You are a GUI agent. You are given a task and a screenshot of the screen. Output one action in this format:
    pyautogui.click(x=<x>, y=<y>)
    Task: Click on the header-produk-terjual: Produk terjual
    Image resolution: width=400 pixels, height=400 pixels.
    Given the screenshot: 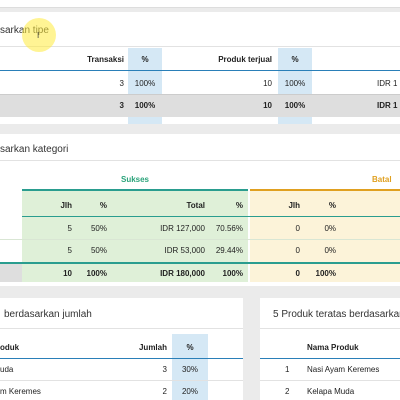 What is the action you would take?
    pyautogui.click(x=245, y=59)
    